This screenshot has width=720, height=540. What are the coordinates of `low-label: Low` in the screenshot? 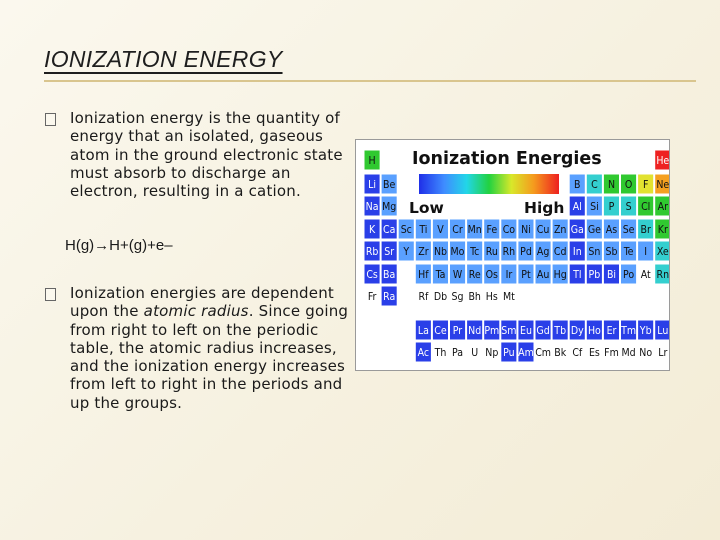 It's located at (426, 208).